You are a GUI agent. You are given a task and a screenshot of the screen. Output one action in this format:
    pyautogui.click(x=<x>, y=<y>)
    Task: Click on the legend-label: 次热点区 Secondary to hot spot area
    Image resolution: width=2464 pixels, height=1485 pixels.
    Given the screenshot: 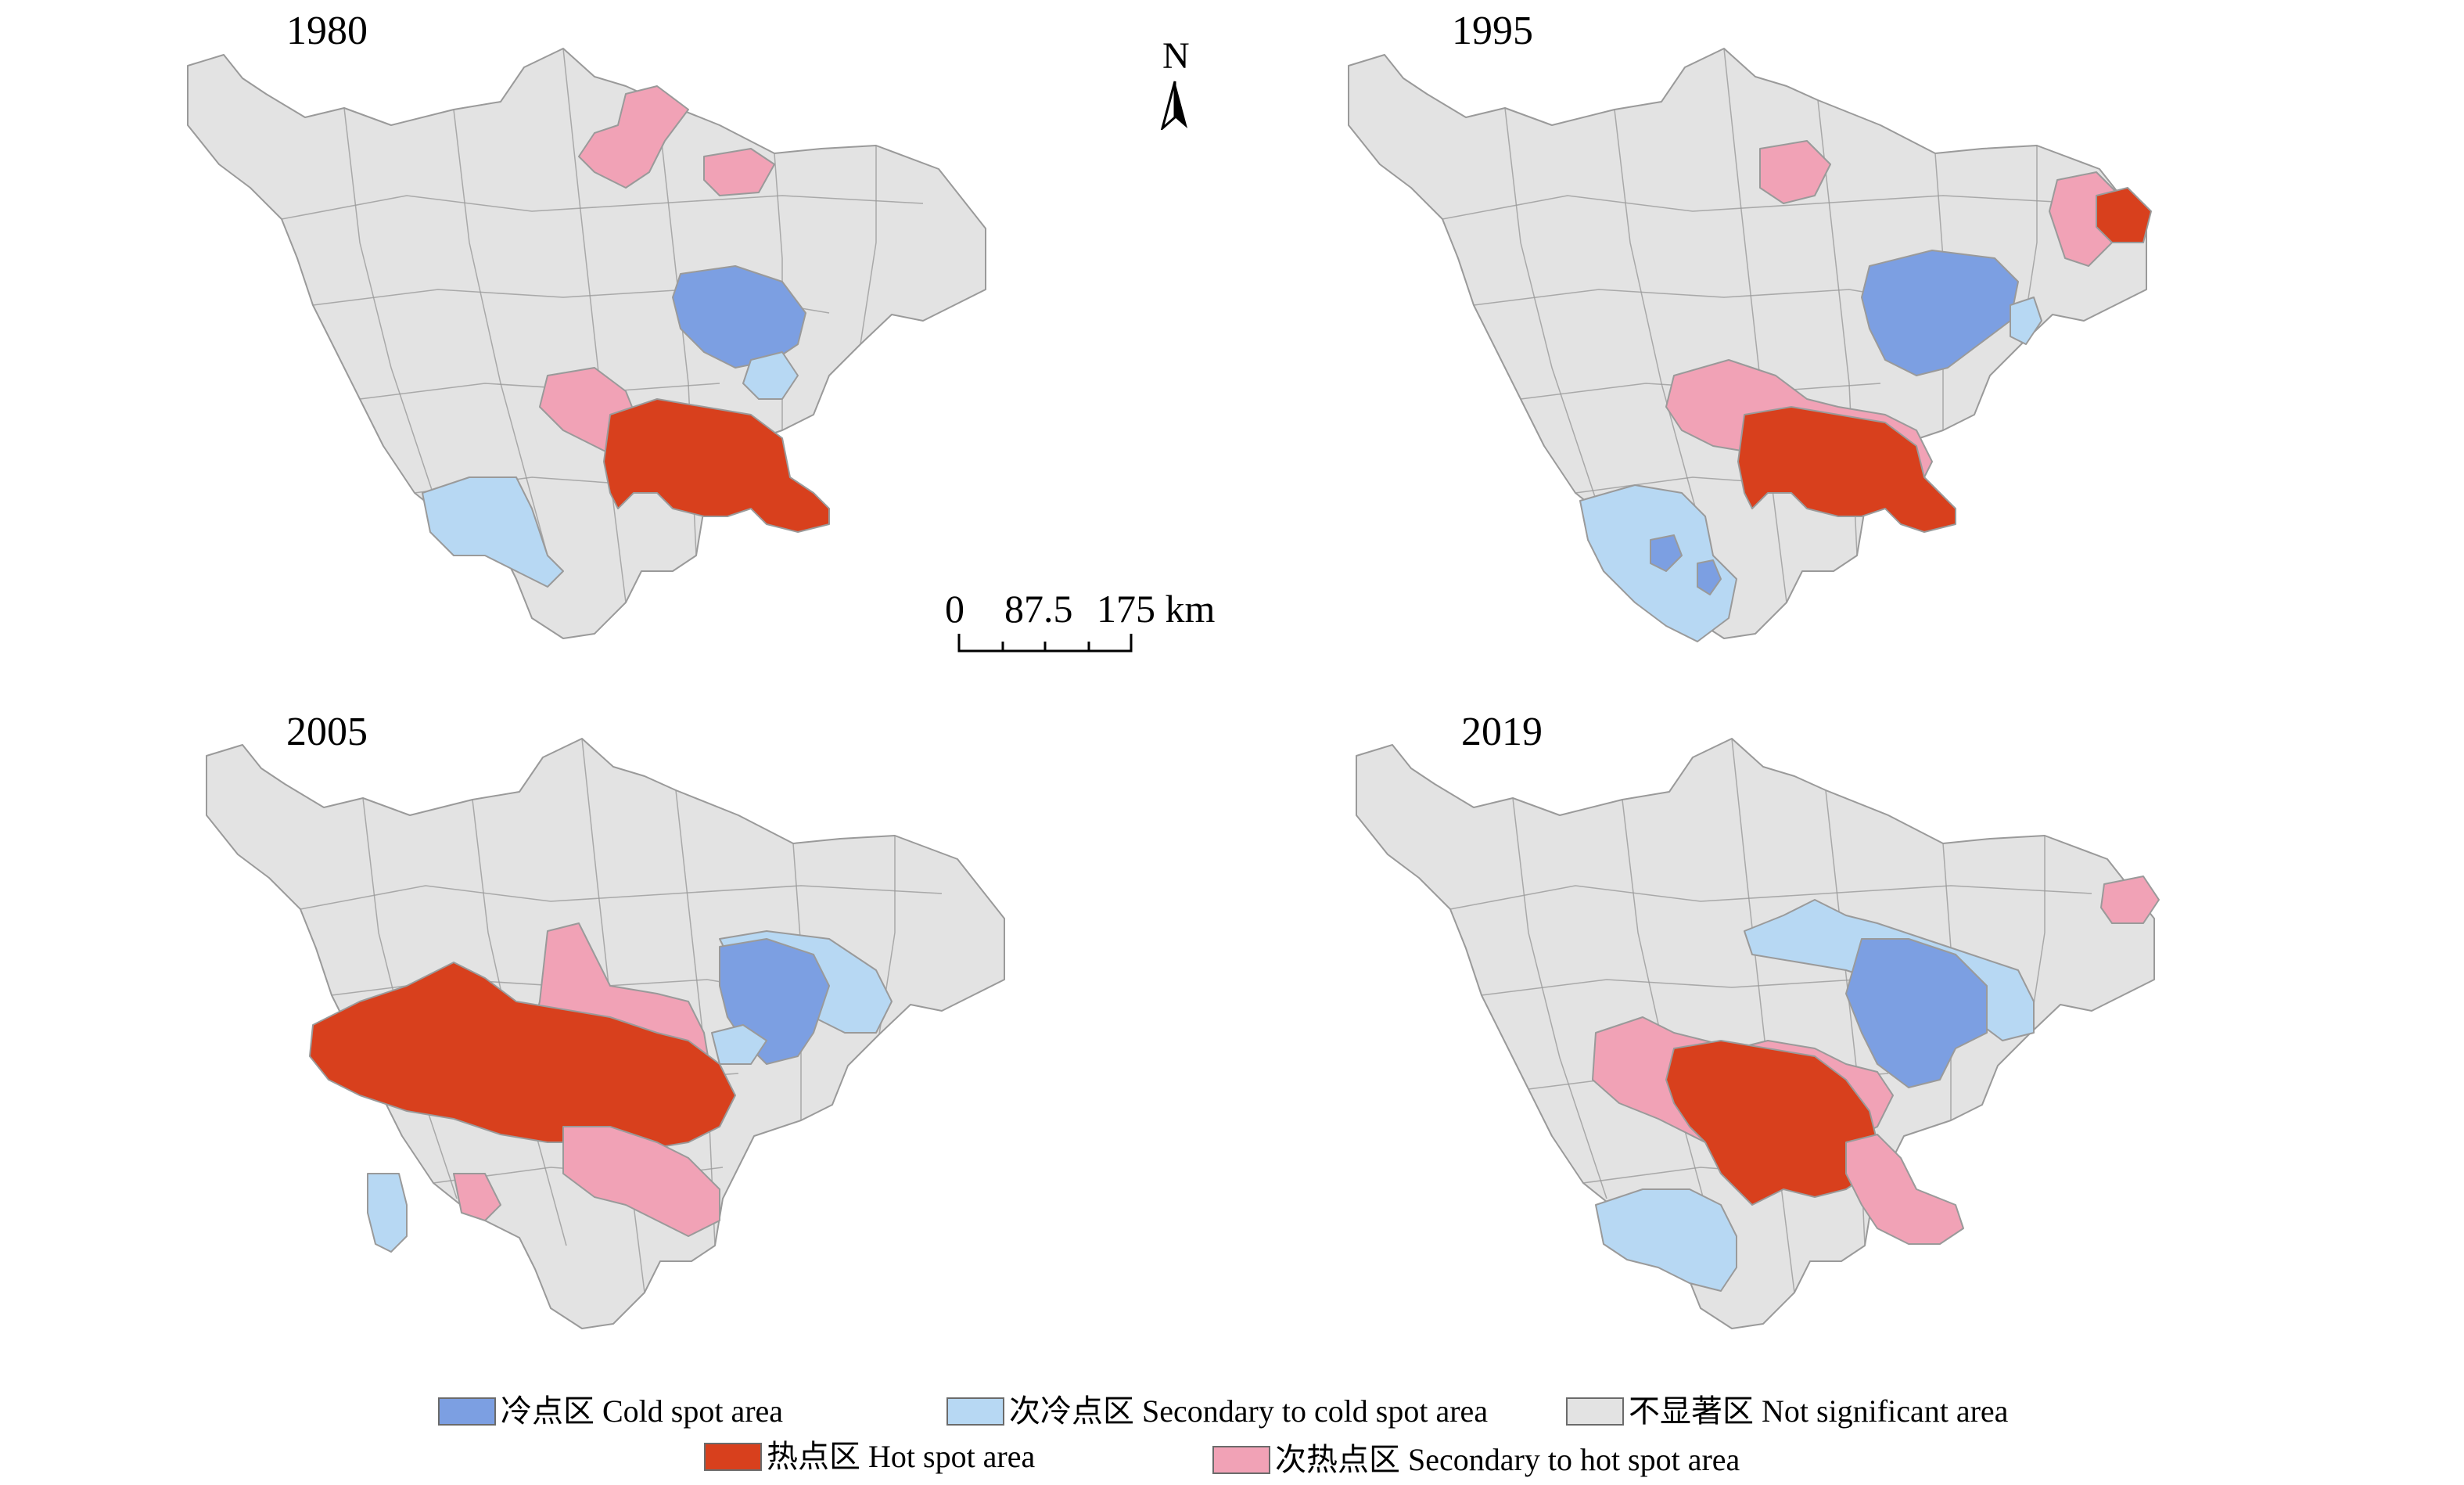 What is the action you would take?
    pyautogui.click(x=1507, y=1459)
    